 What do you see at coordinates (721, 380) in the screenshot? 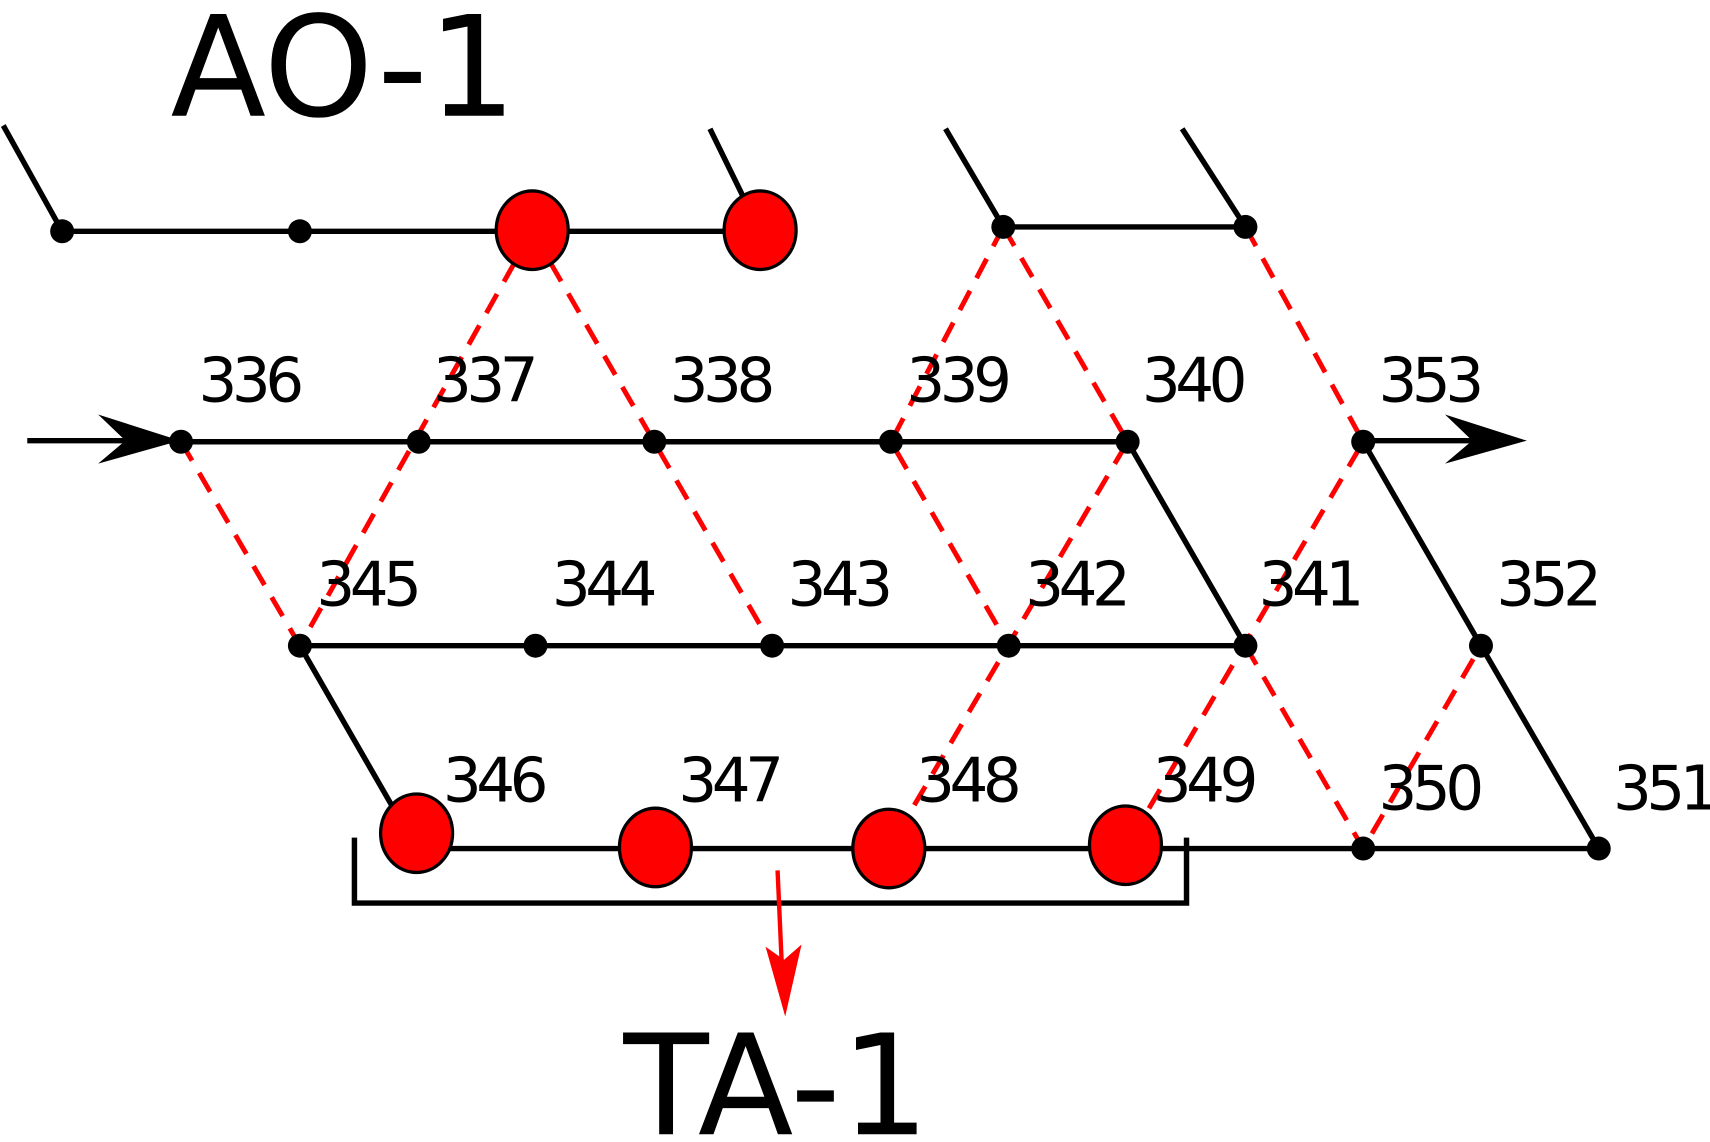
I see `node-label: 338` at bounding box center [721, 380].